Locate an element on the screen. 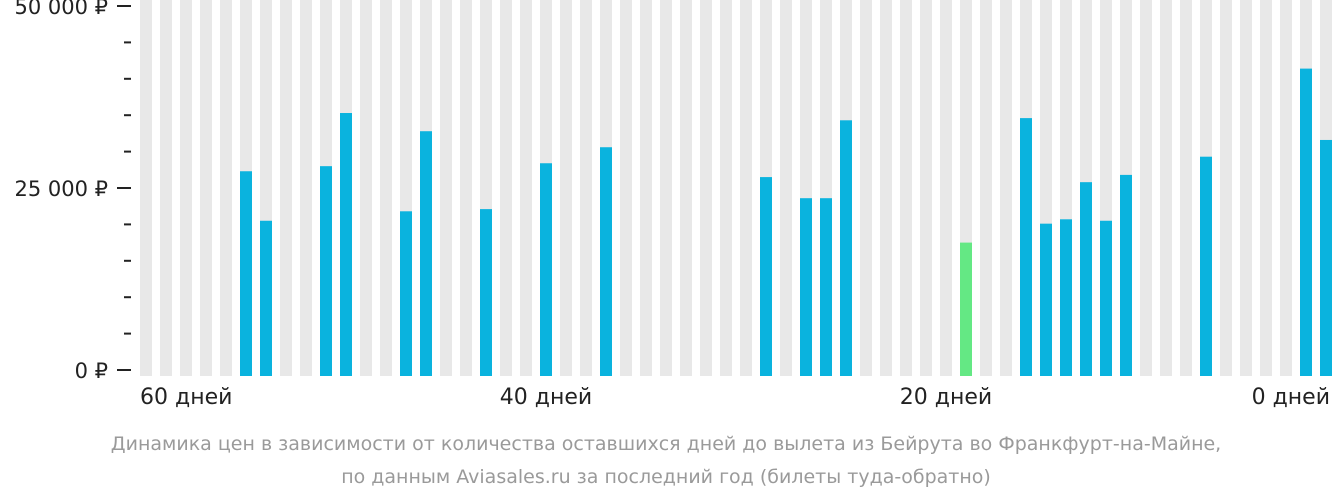 Image resolution: width=1332 pixels, height=502 pixels. y-tick-label: 25 000 ₽ is located at coordinates (61, 189).